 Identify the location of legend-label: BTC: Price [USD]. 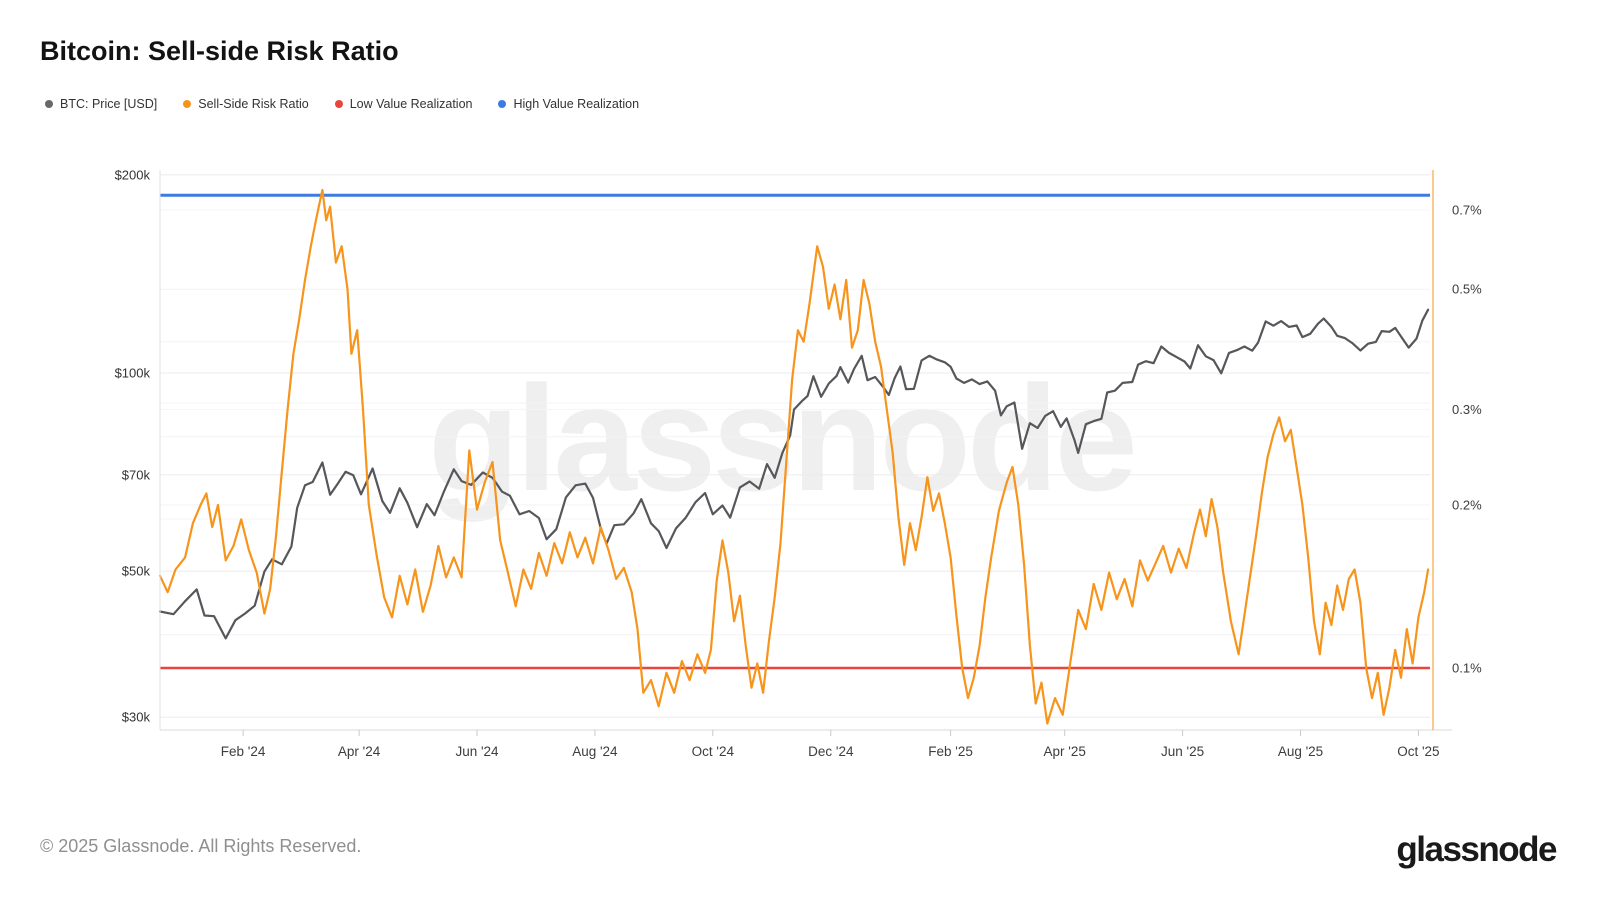
(109, 104).